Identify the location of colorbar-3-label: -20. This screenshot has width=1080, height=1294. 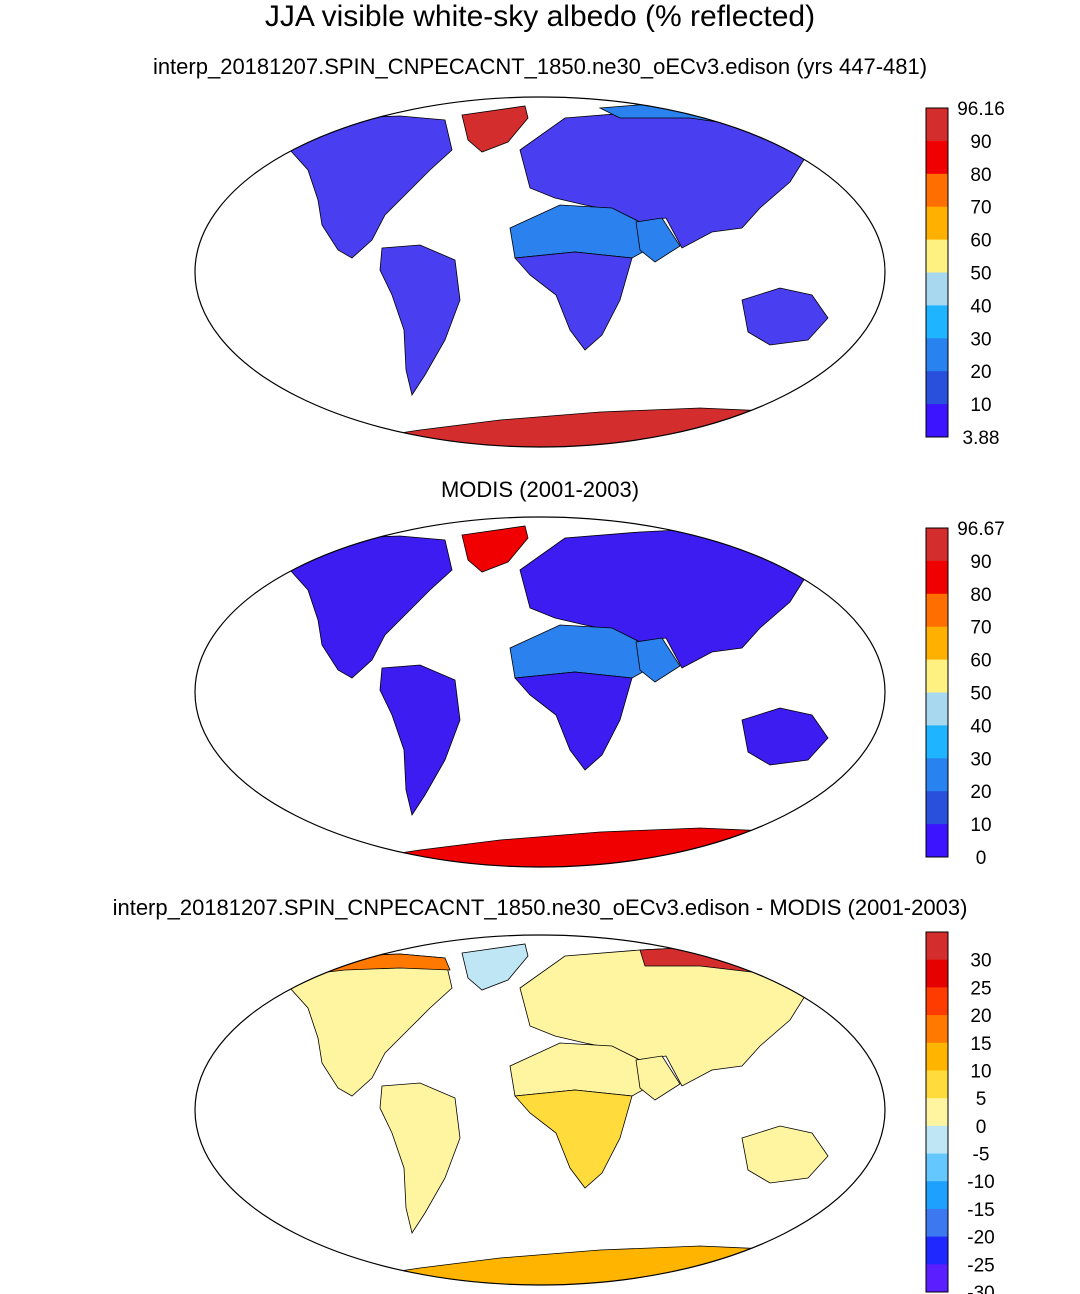
(980, 1238).